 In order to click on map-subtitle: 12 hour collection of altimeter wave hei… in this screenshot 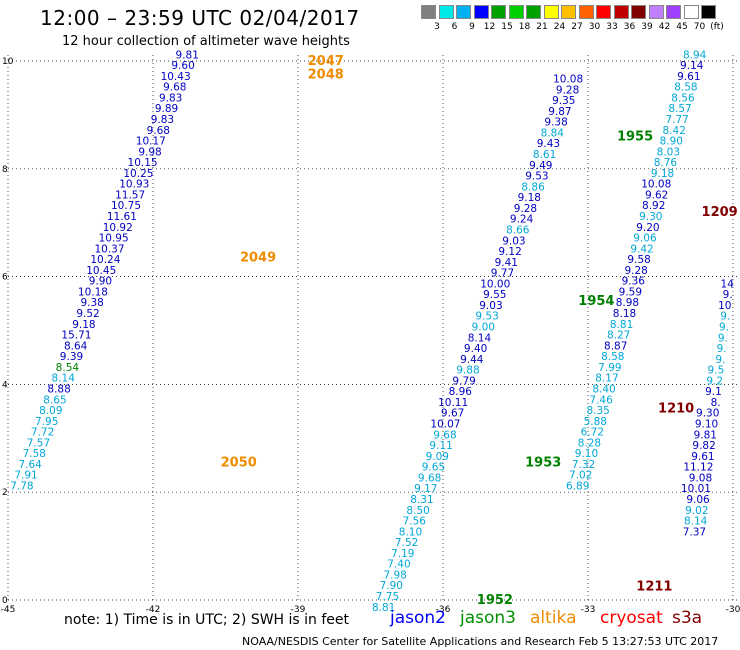, I will do `click(206, 41)`.